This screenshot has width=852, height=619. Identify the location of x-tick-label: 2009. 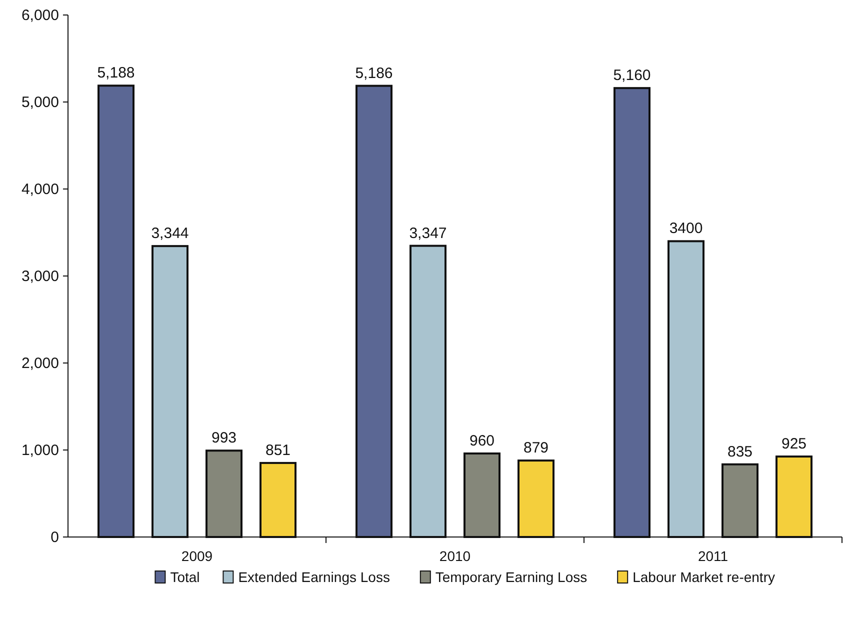
(197, 556).